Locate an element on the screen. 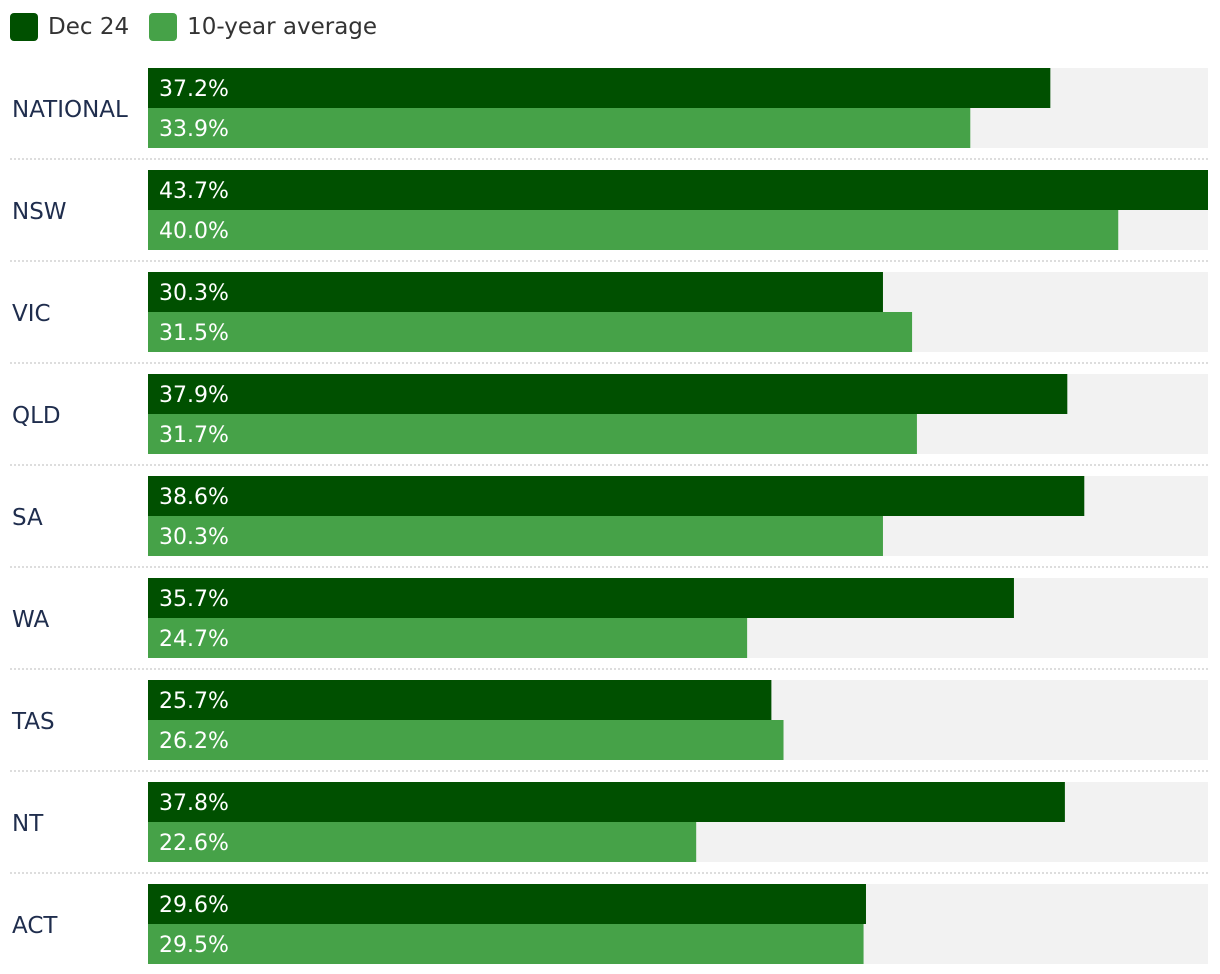  bar-act-10yr-average is located at coordinates (506, 944).